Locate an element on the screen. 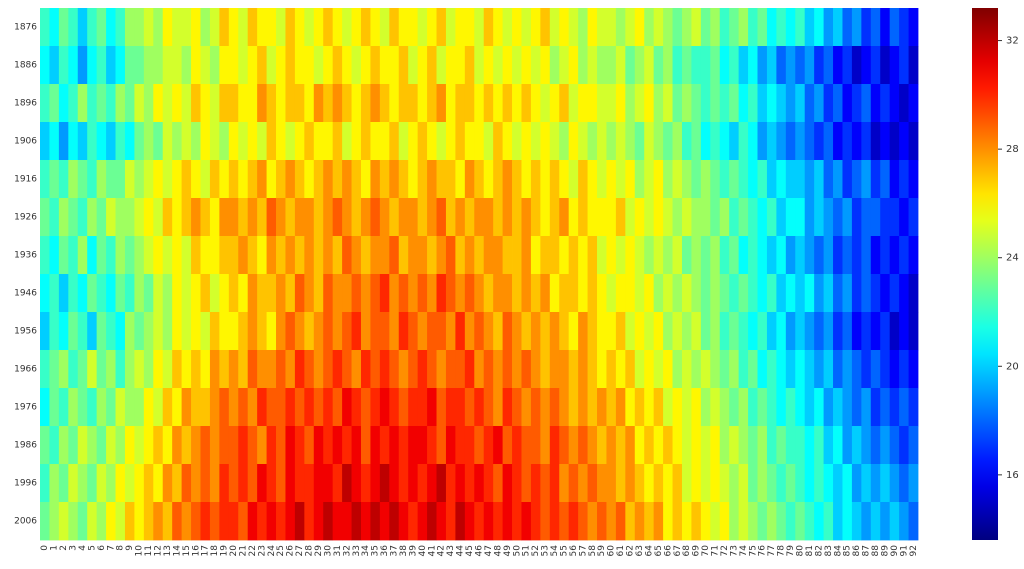 Image resolution: width=1024 pixels, height=569 pixels. x-tick-label: 63 is located at coordinates (640, 550).